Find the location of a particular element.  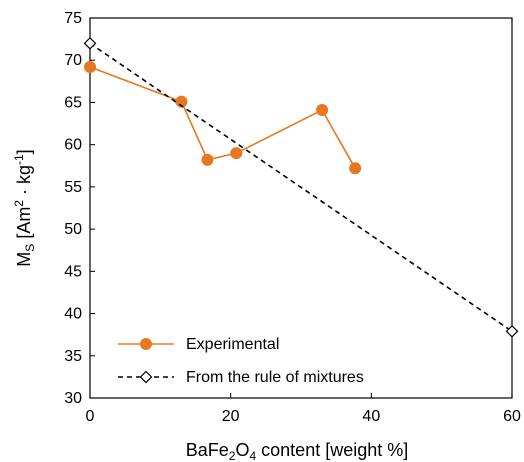

x-axis-title-sub2: 4 is located at coordinates (252, 455).